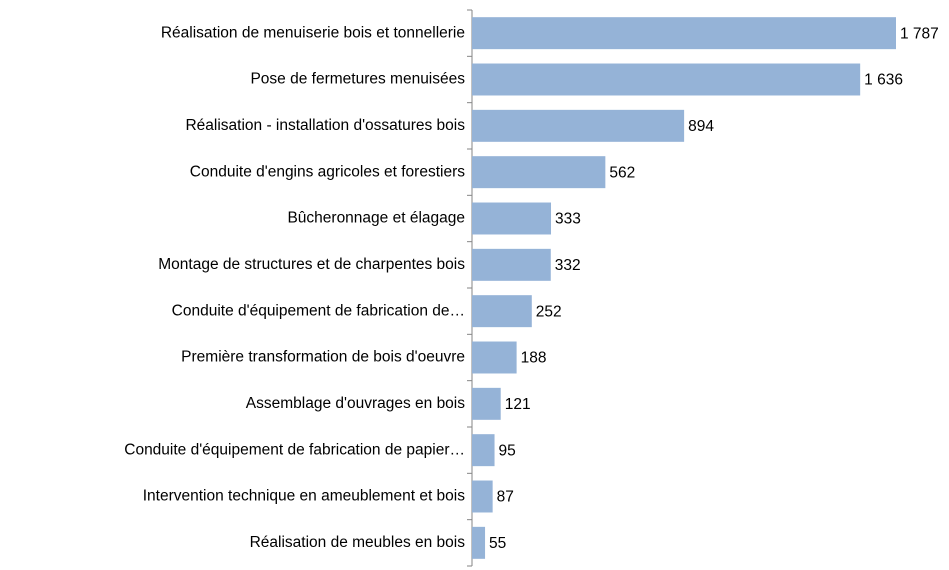  Describe the element at coordinates (497, 543) in the screenshot. I see `value-label: 55` at that location.